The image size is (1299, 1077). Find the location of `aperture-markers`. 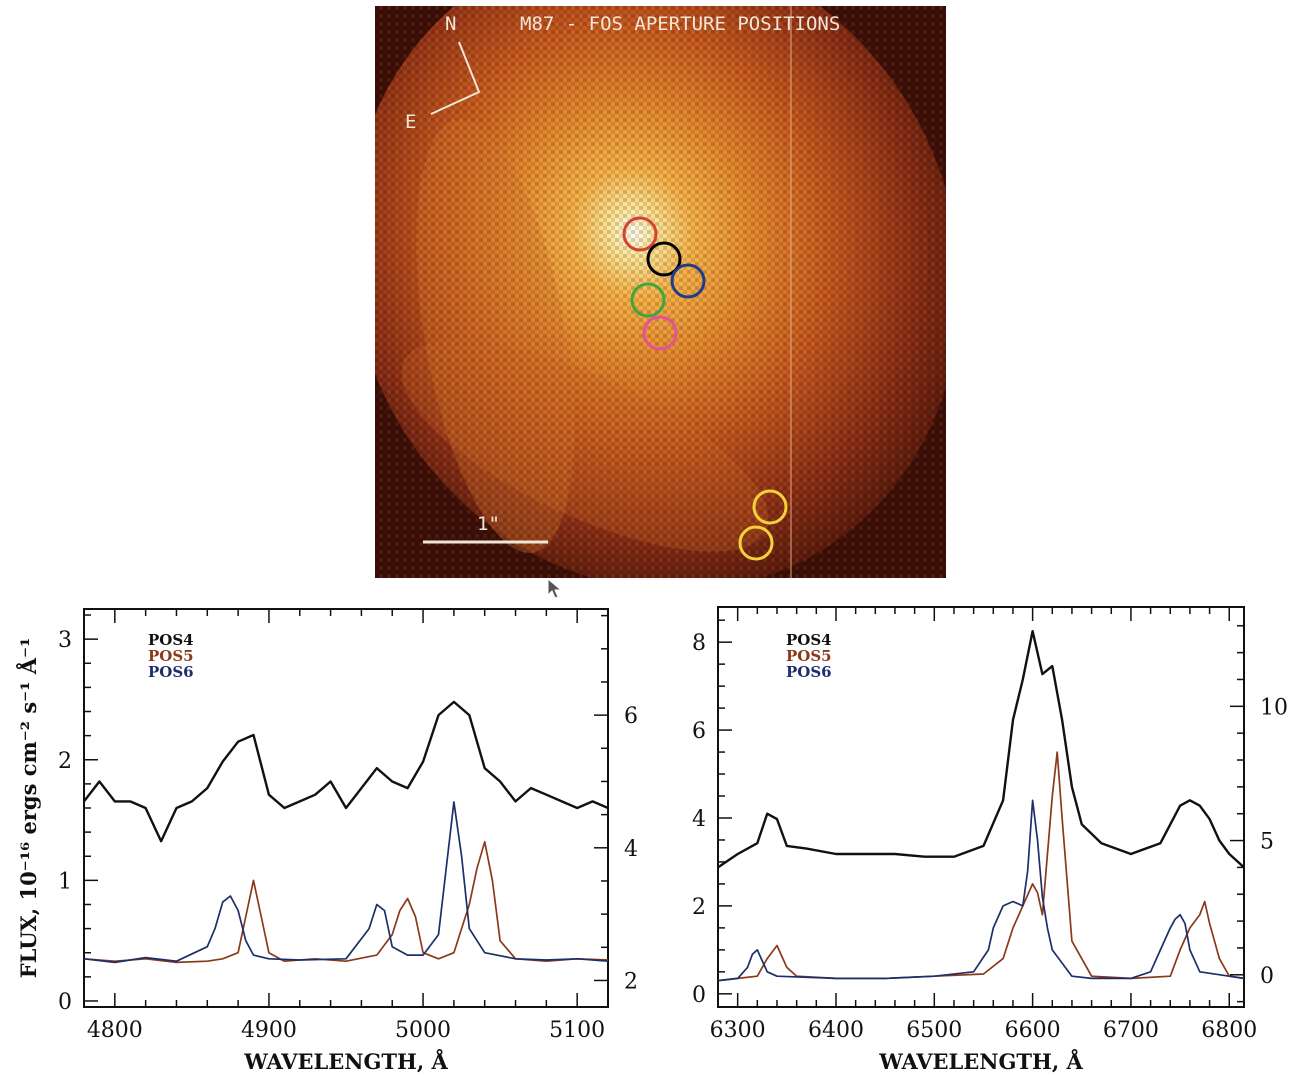

aperture-markers is located at coordinates (705, 388).